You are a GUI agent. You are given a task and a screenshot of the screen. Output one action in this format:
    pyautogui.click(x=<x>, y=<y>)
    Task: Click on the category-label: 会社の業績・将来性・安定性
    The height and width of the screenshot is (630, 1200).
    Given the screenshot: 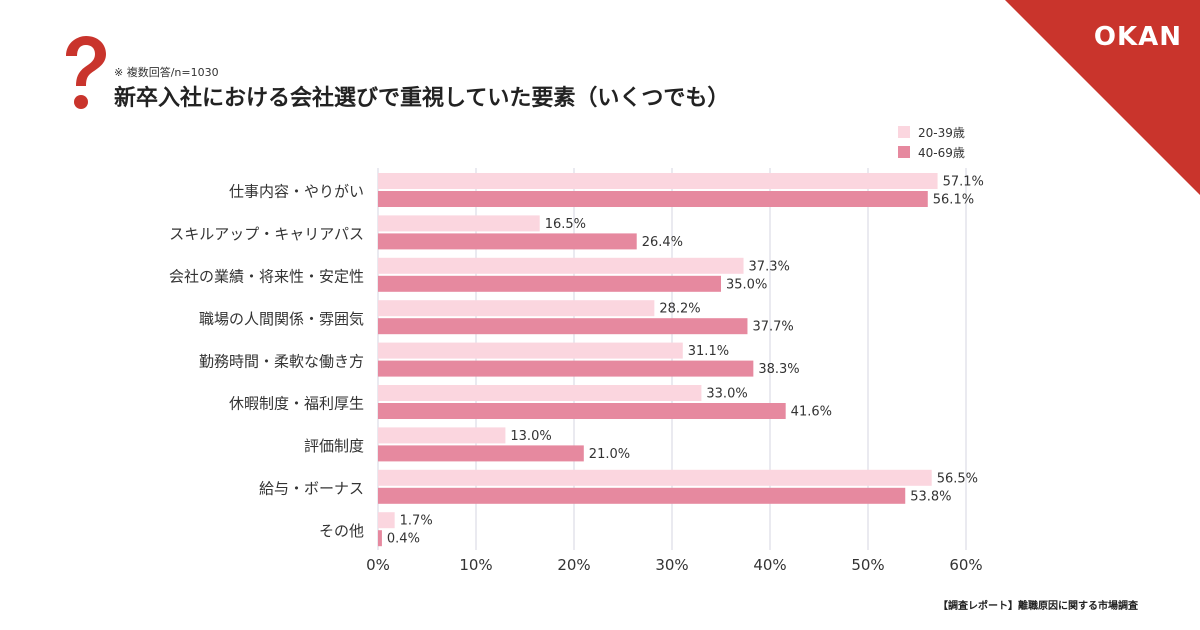 What is the action you would take?
    pyautogui.click(x=266, y=277)
    